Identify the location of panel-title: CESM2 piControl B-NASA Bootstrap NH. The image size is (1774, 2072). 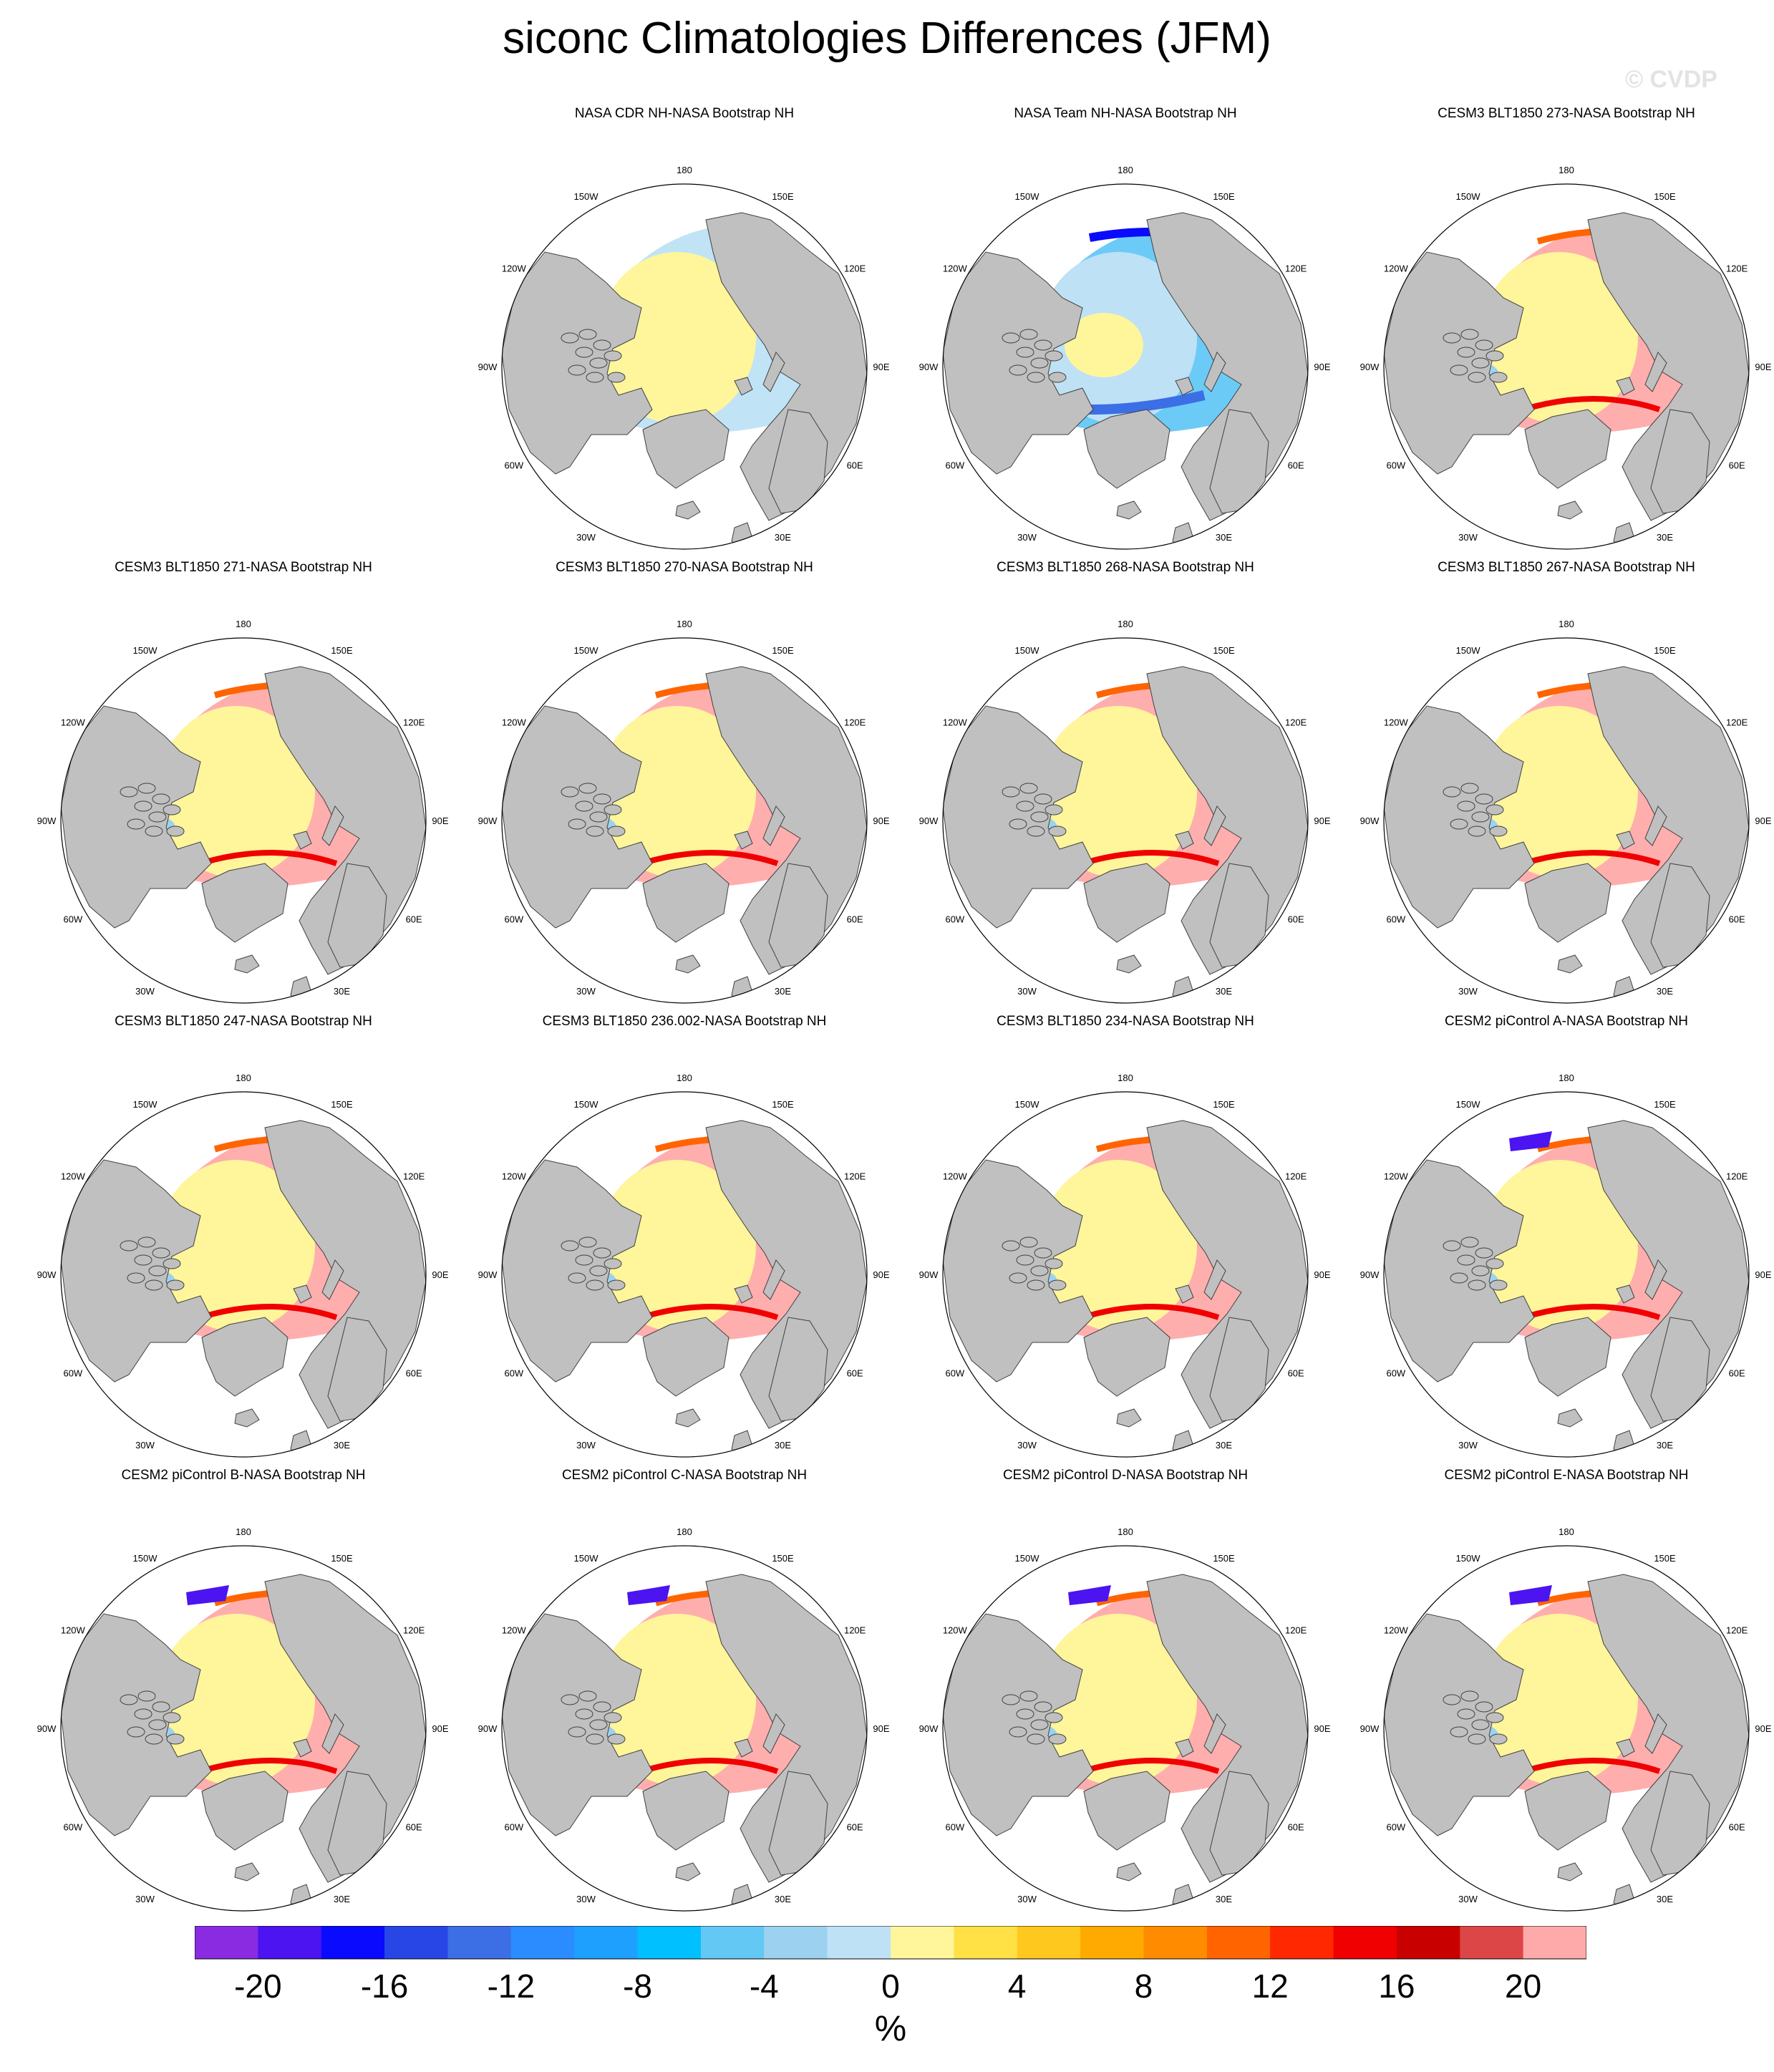
(243, 1475).